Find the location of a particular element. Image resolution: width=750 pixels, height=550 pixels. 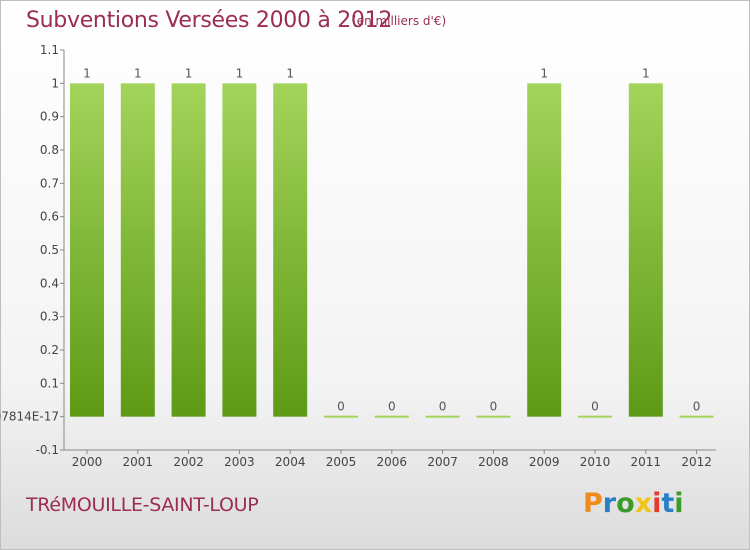

chart-title: Subventions Versées 2000 à 2012 is located at coordinates (209, 20).